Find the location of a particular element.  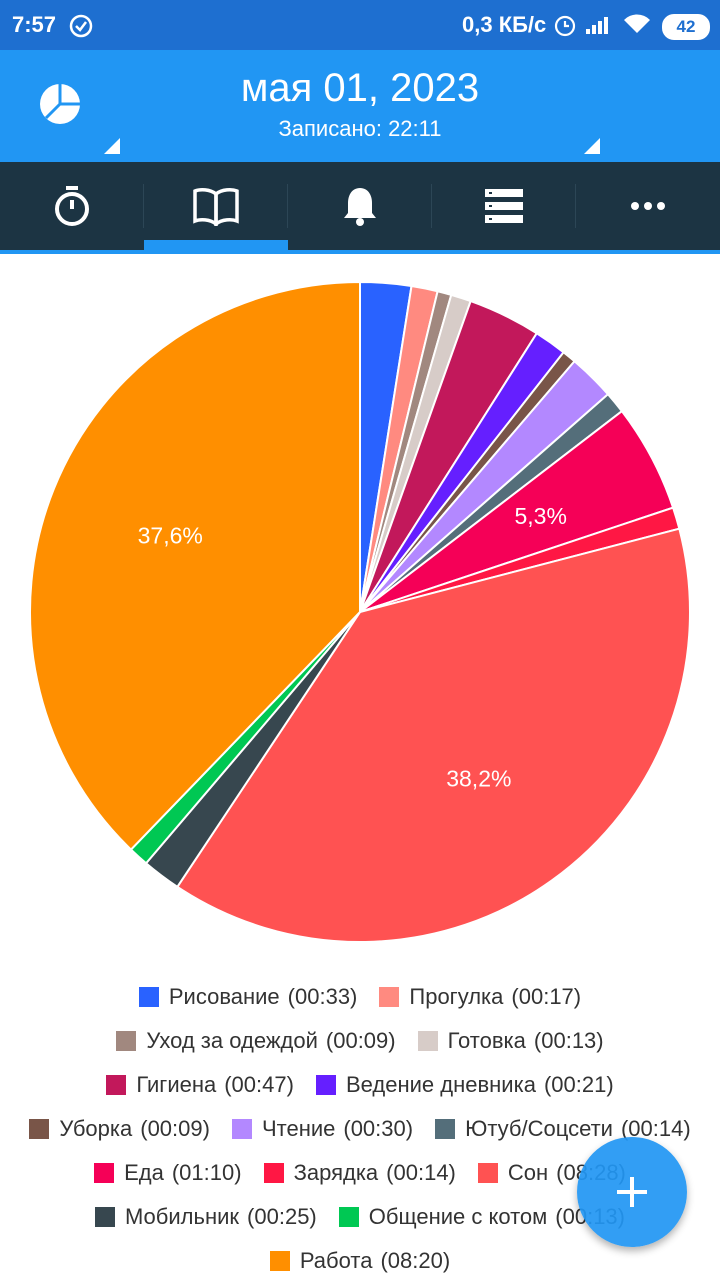

legend-label: Гигиена is located at coordinates (176, 1084).